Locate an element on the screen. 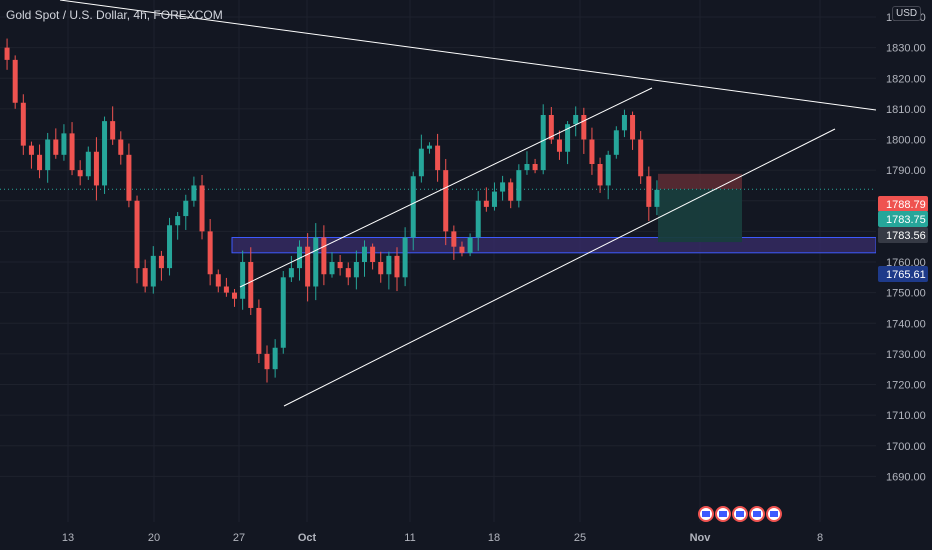  currency-button: USD is located at coordinates (907, 13).